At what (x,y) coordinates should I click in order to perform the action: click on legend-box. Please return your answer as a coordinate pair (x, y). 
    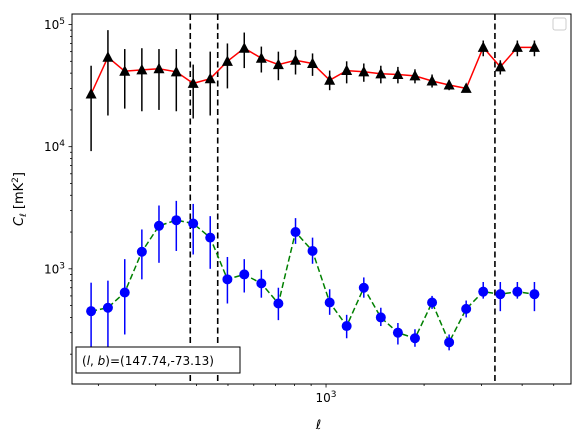
    Looking at the image, I should click on (559, 24).